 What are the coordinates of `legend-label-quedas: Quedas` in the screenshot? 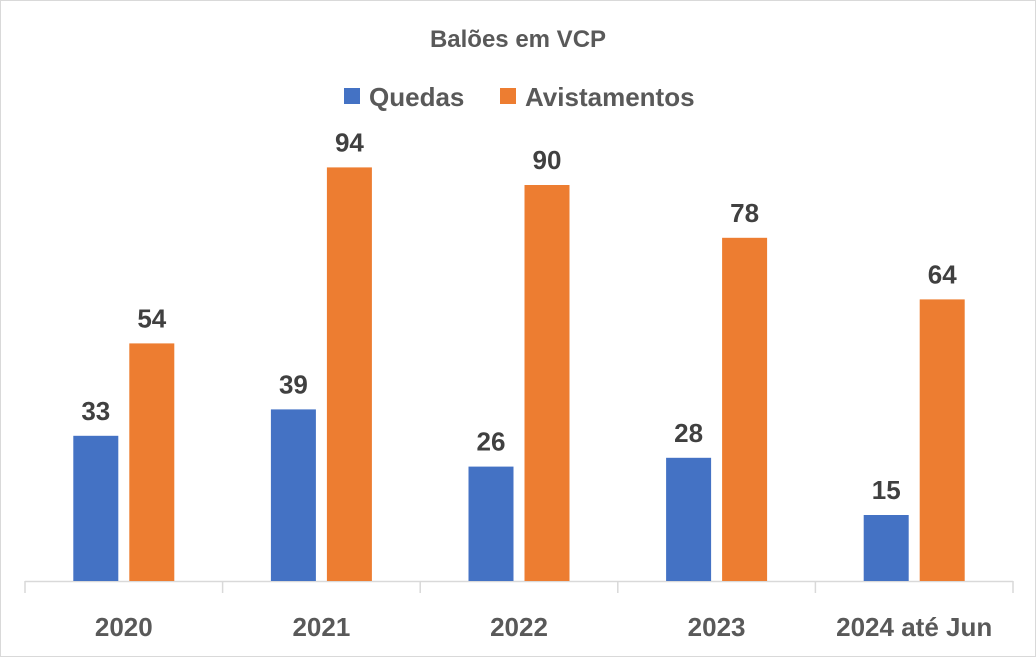 It's located at (416, 97).